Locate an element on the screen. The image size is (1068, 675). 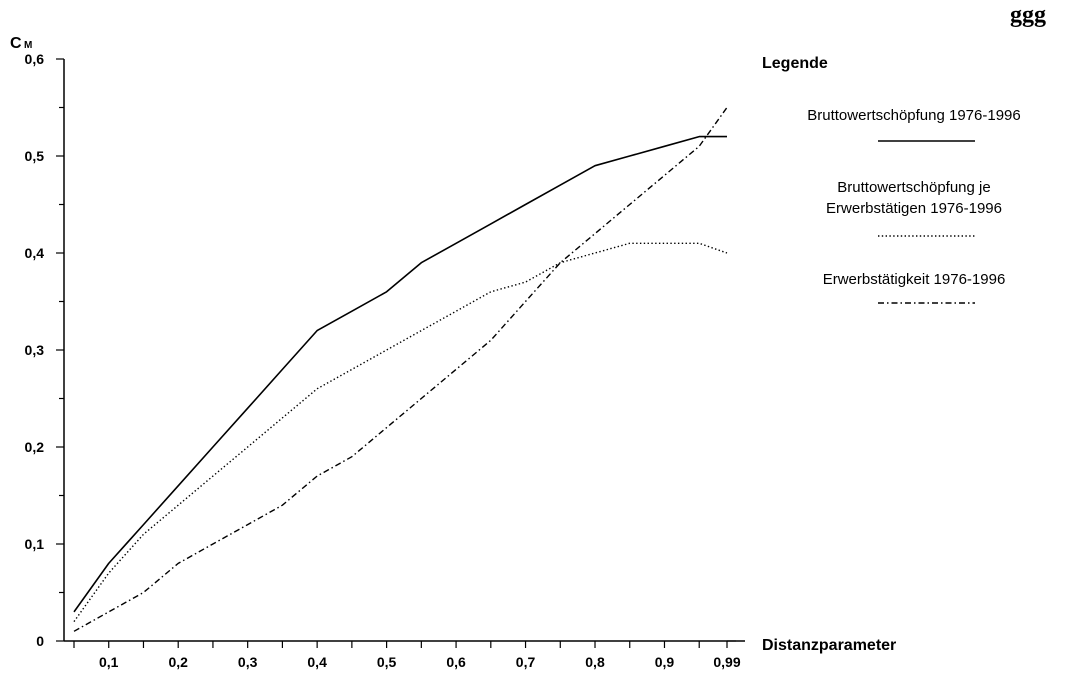
x-tick-label: 0,8 is located at coordinates (595, 662).